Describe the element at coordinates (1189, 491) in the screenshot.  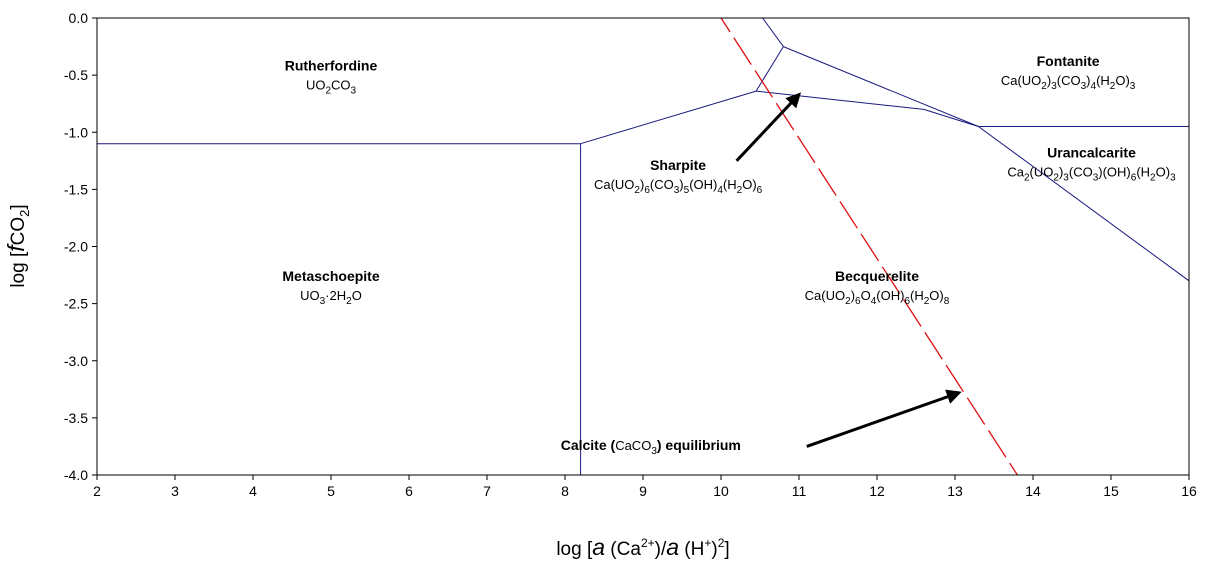
I see `x-tick-label: 16` at that location.